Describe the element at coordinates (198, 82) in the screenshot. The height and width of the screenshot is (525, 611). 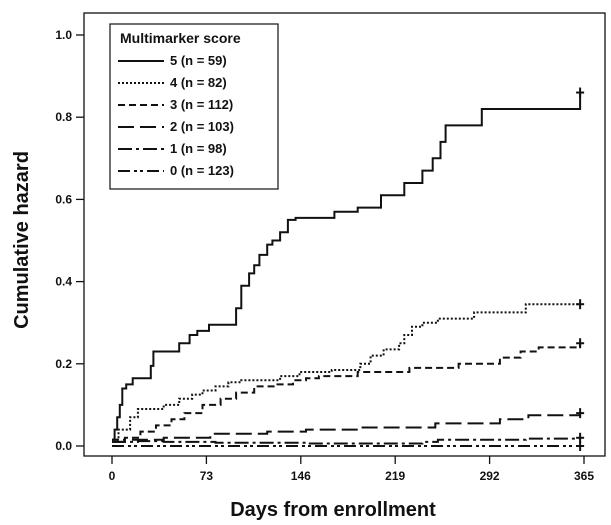
I see `legend-label: 4 (n = 82)` at that location.